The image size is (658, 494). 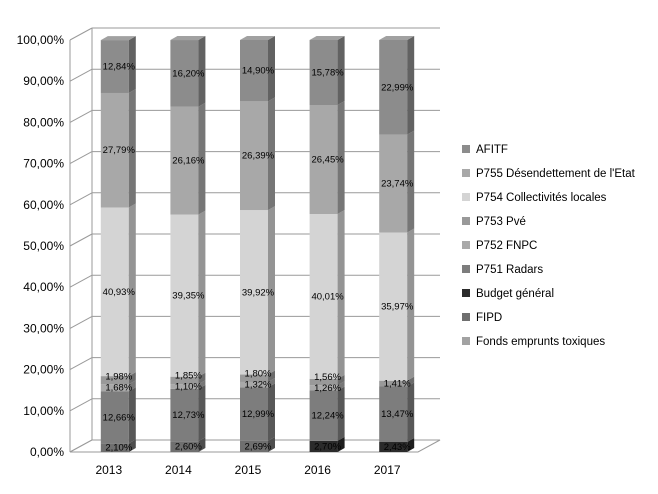 What do you see at coordinates (489, 318) in the screenshot?
I see `legend-label: FIPD` at bounding box center [489, 318].